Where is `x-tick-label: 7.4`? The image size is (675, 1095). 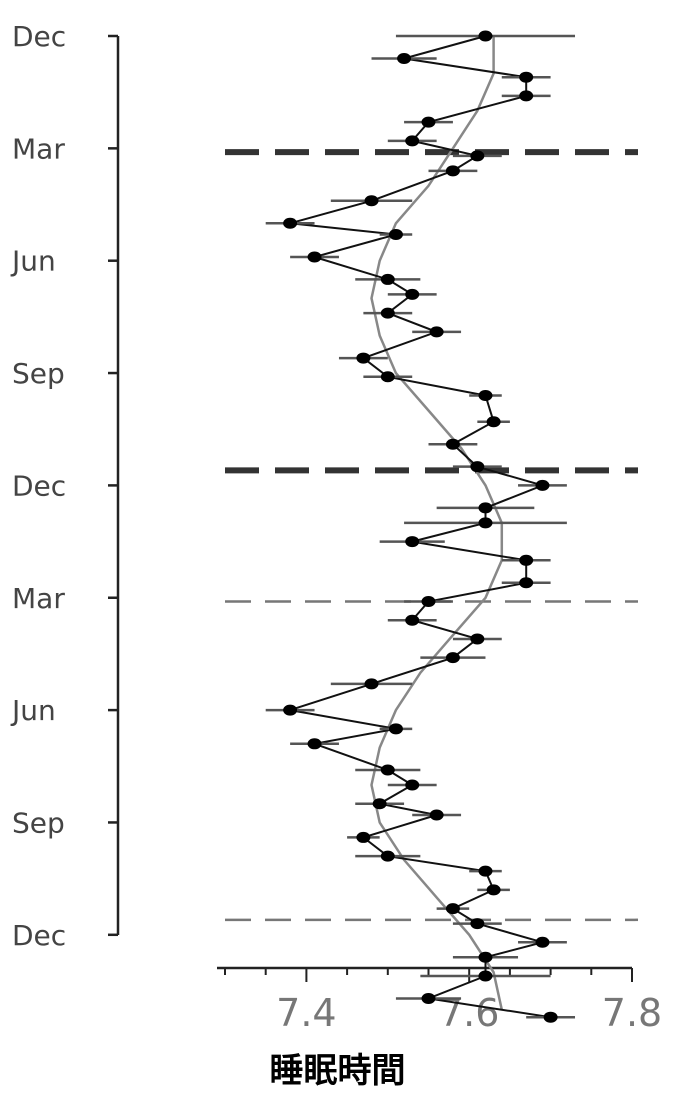
x-tick-label: 7.4 is located at coordinates (306, 1013).